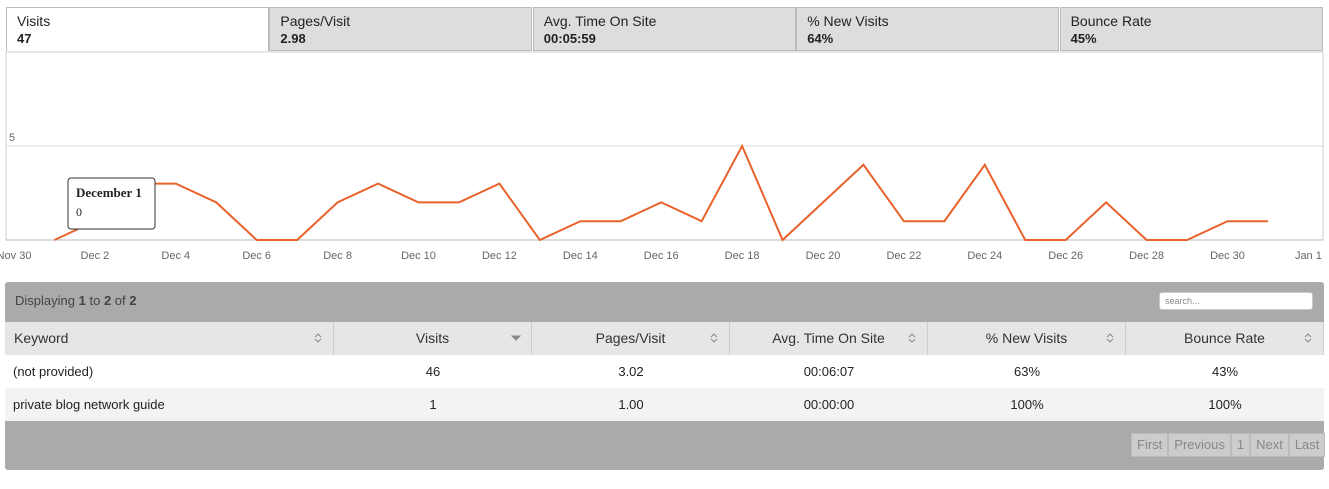 Image resolution: width=1329 pixels, height=489 pixels. I want to click on x-tick-label: Dec 4, so click(175, 256).